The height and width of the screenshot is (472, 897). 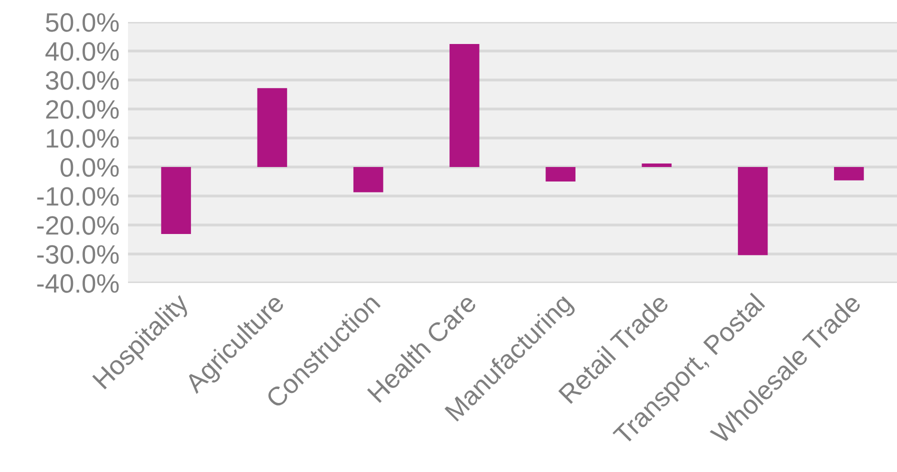 What do you see at coordinates (89, 167) in the screenshot?
I see `y-tick-label: 0.0%` at bounding box center [89, 167].